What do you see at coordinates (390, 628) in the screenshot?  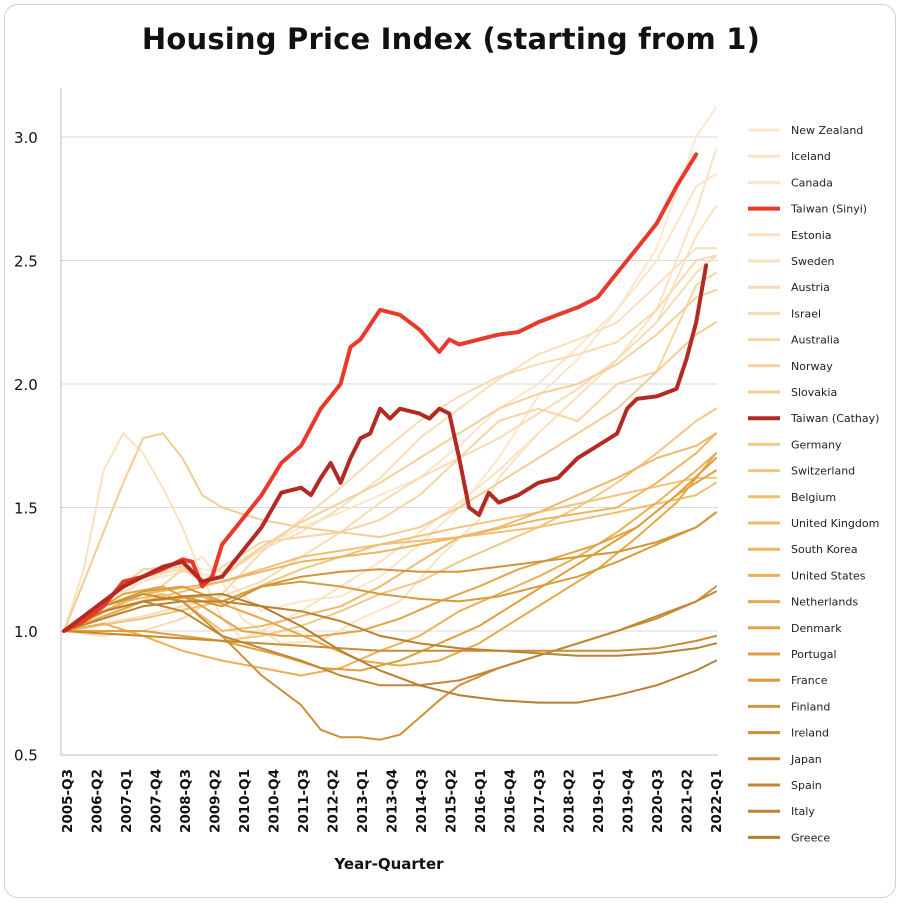 I see `series-line-italy` at bounding box center [390, 628].